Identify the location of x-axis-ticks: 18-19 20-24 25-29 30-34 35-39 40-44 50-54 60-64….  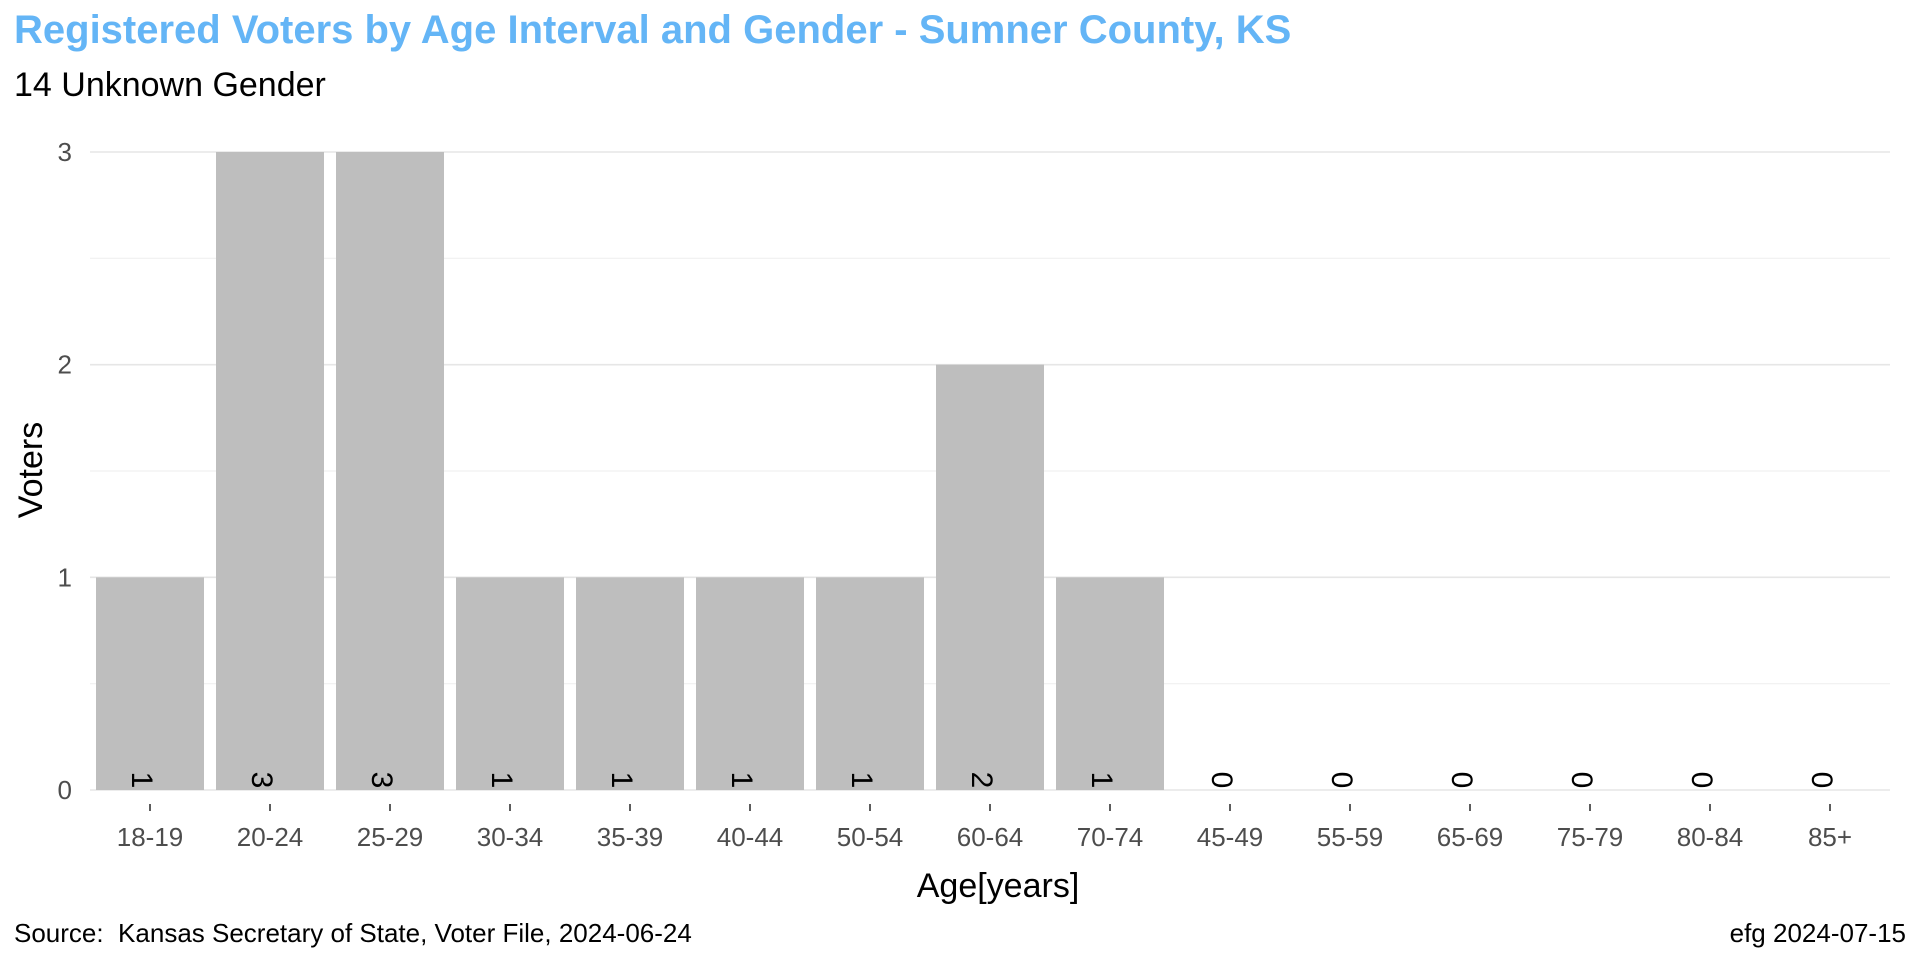
(984, 828).